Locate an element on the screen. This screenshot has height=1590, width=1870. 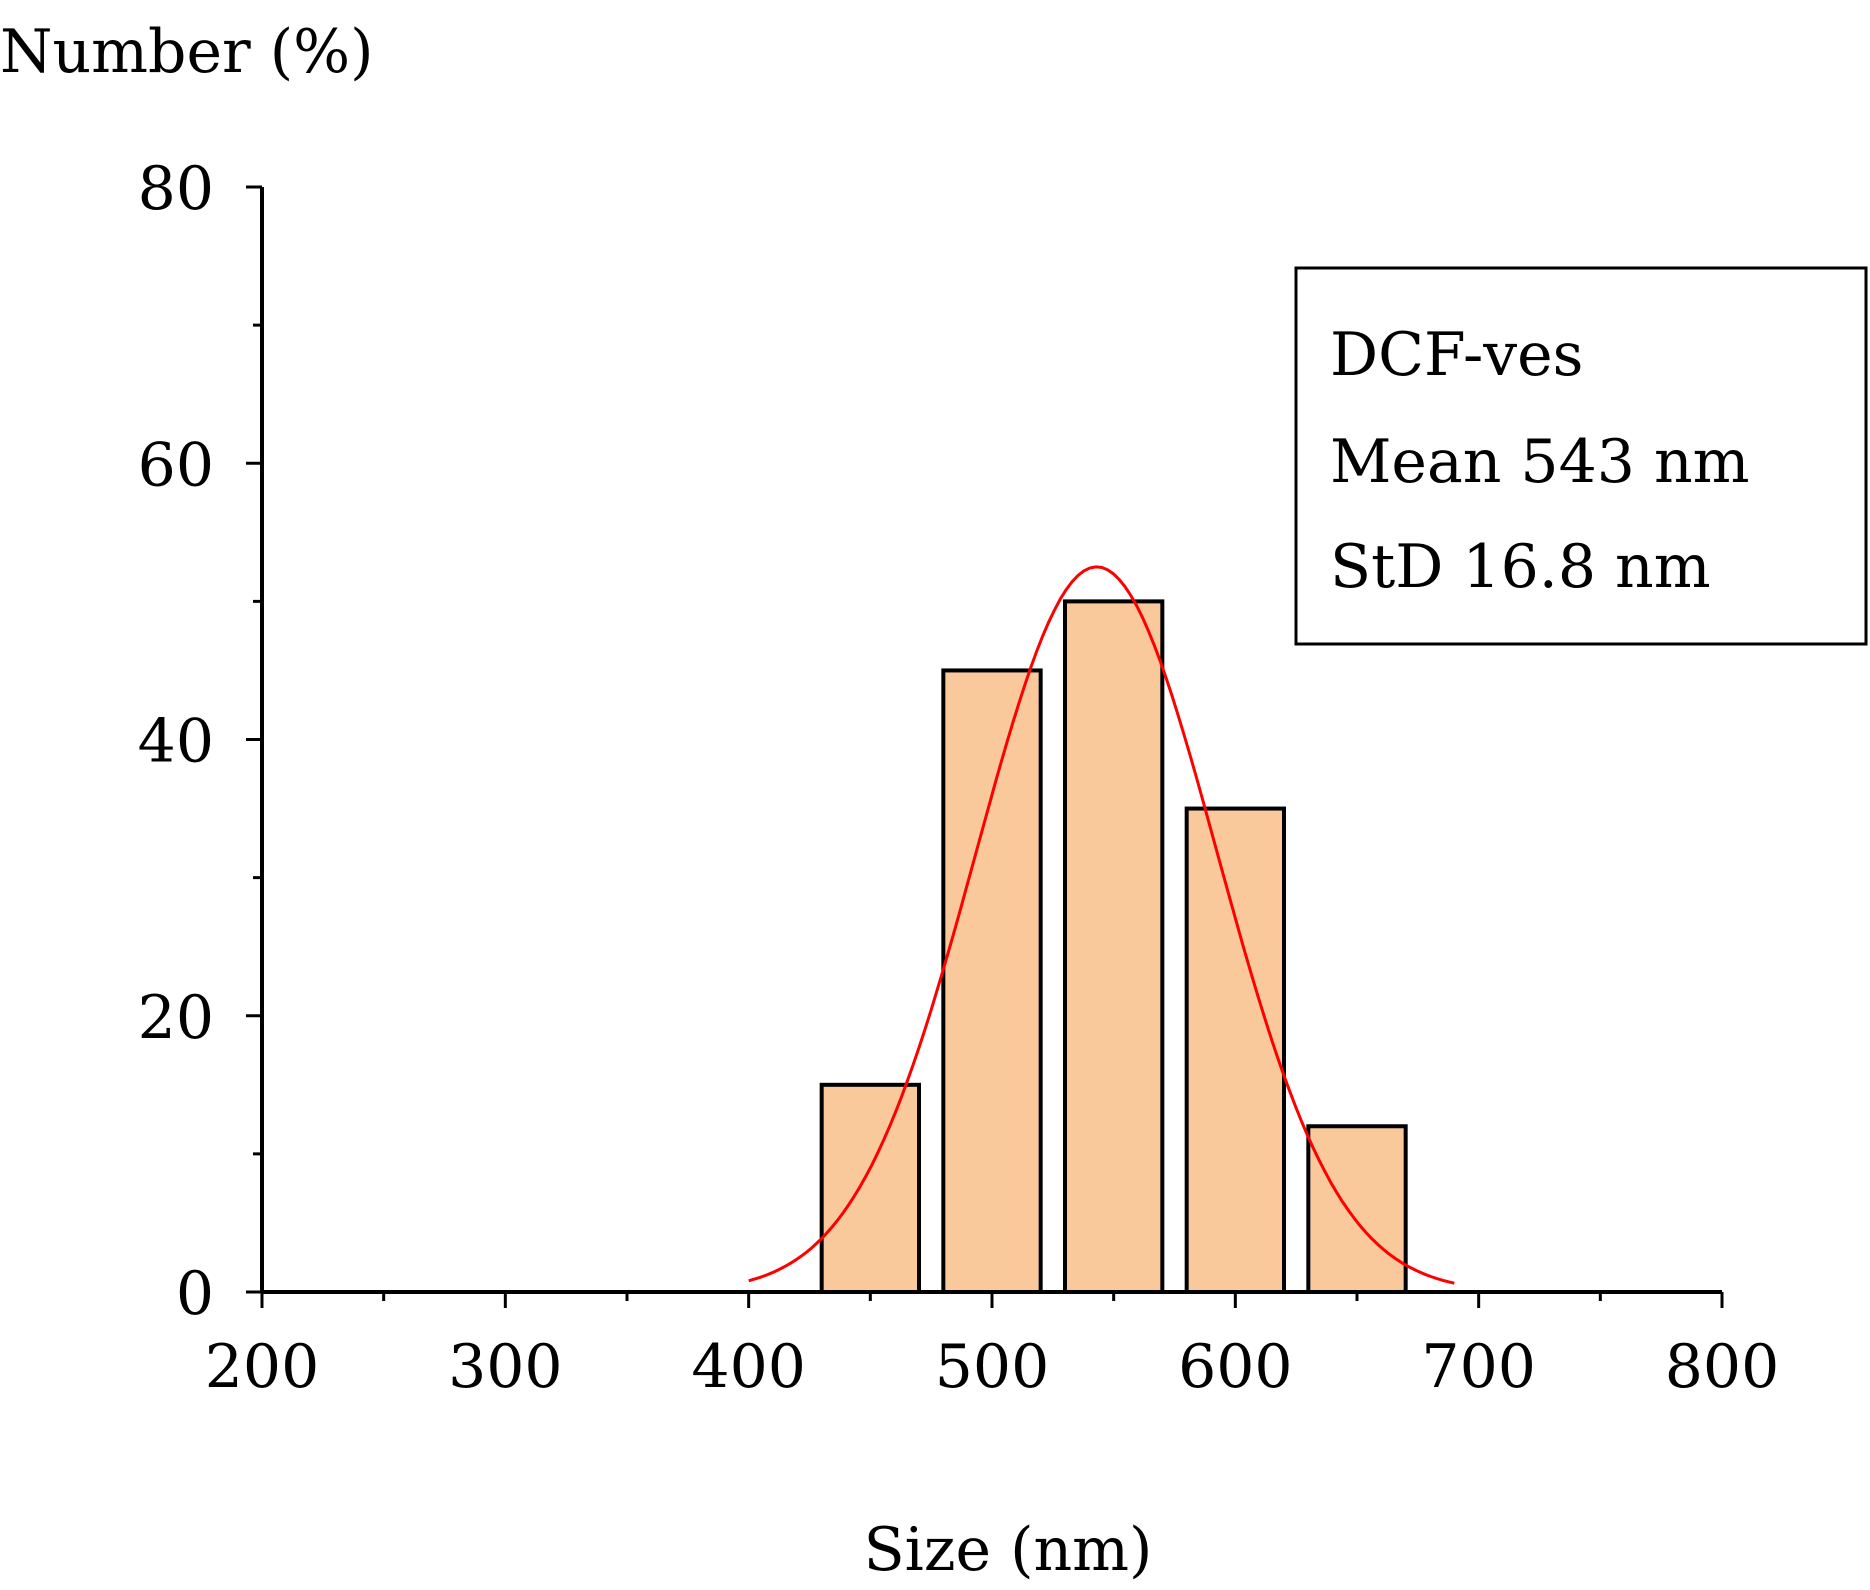
legend-line-std: StD 16.8 nm is located at coordinates (1520, 567).